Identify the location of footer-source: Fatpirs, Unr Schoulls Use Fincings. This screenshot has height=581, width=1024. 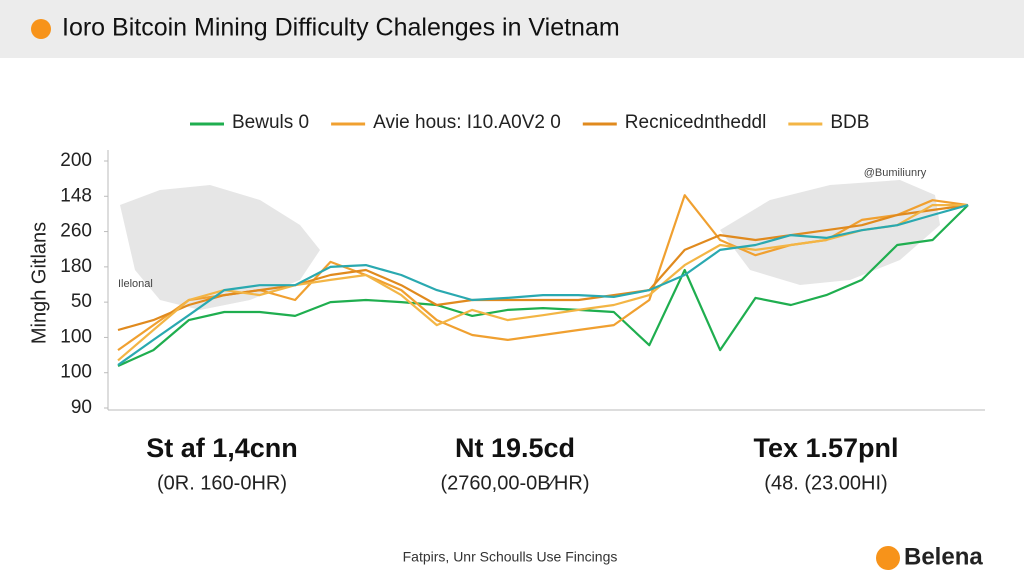
(510, 557).